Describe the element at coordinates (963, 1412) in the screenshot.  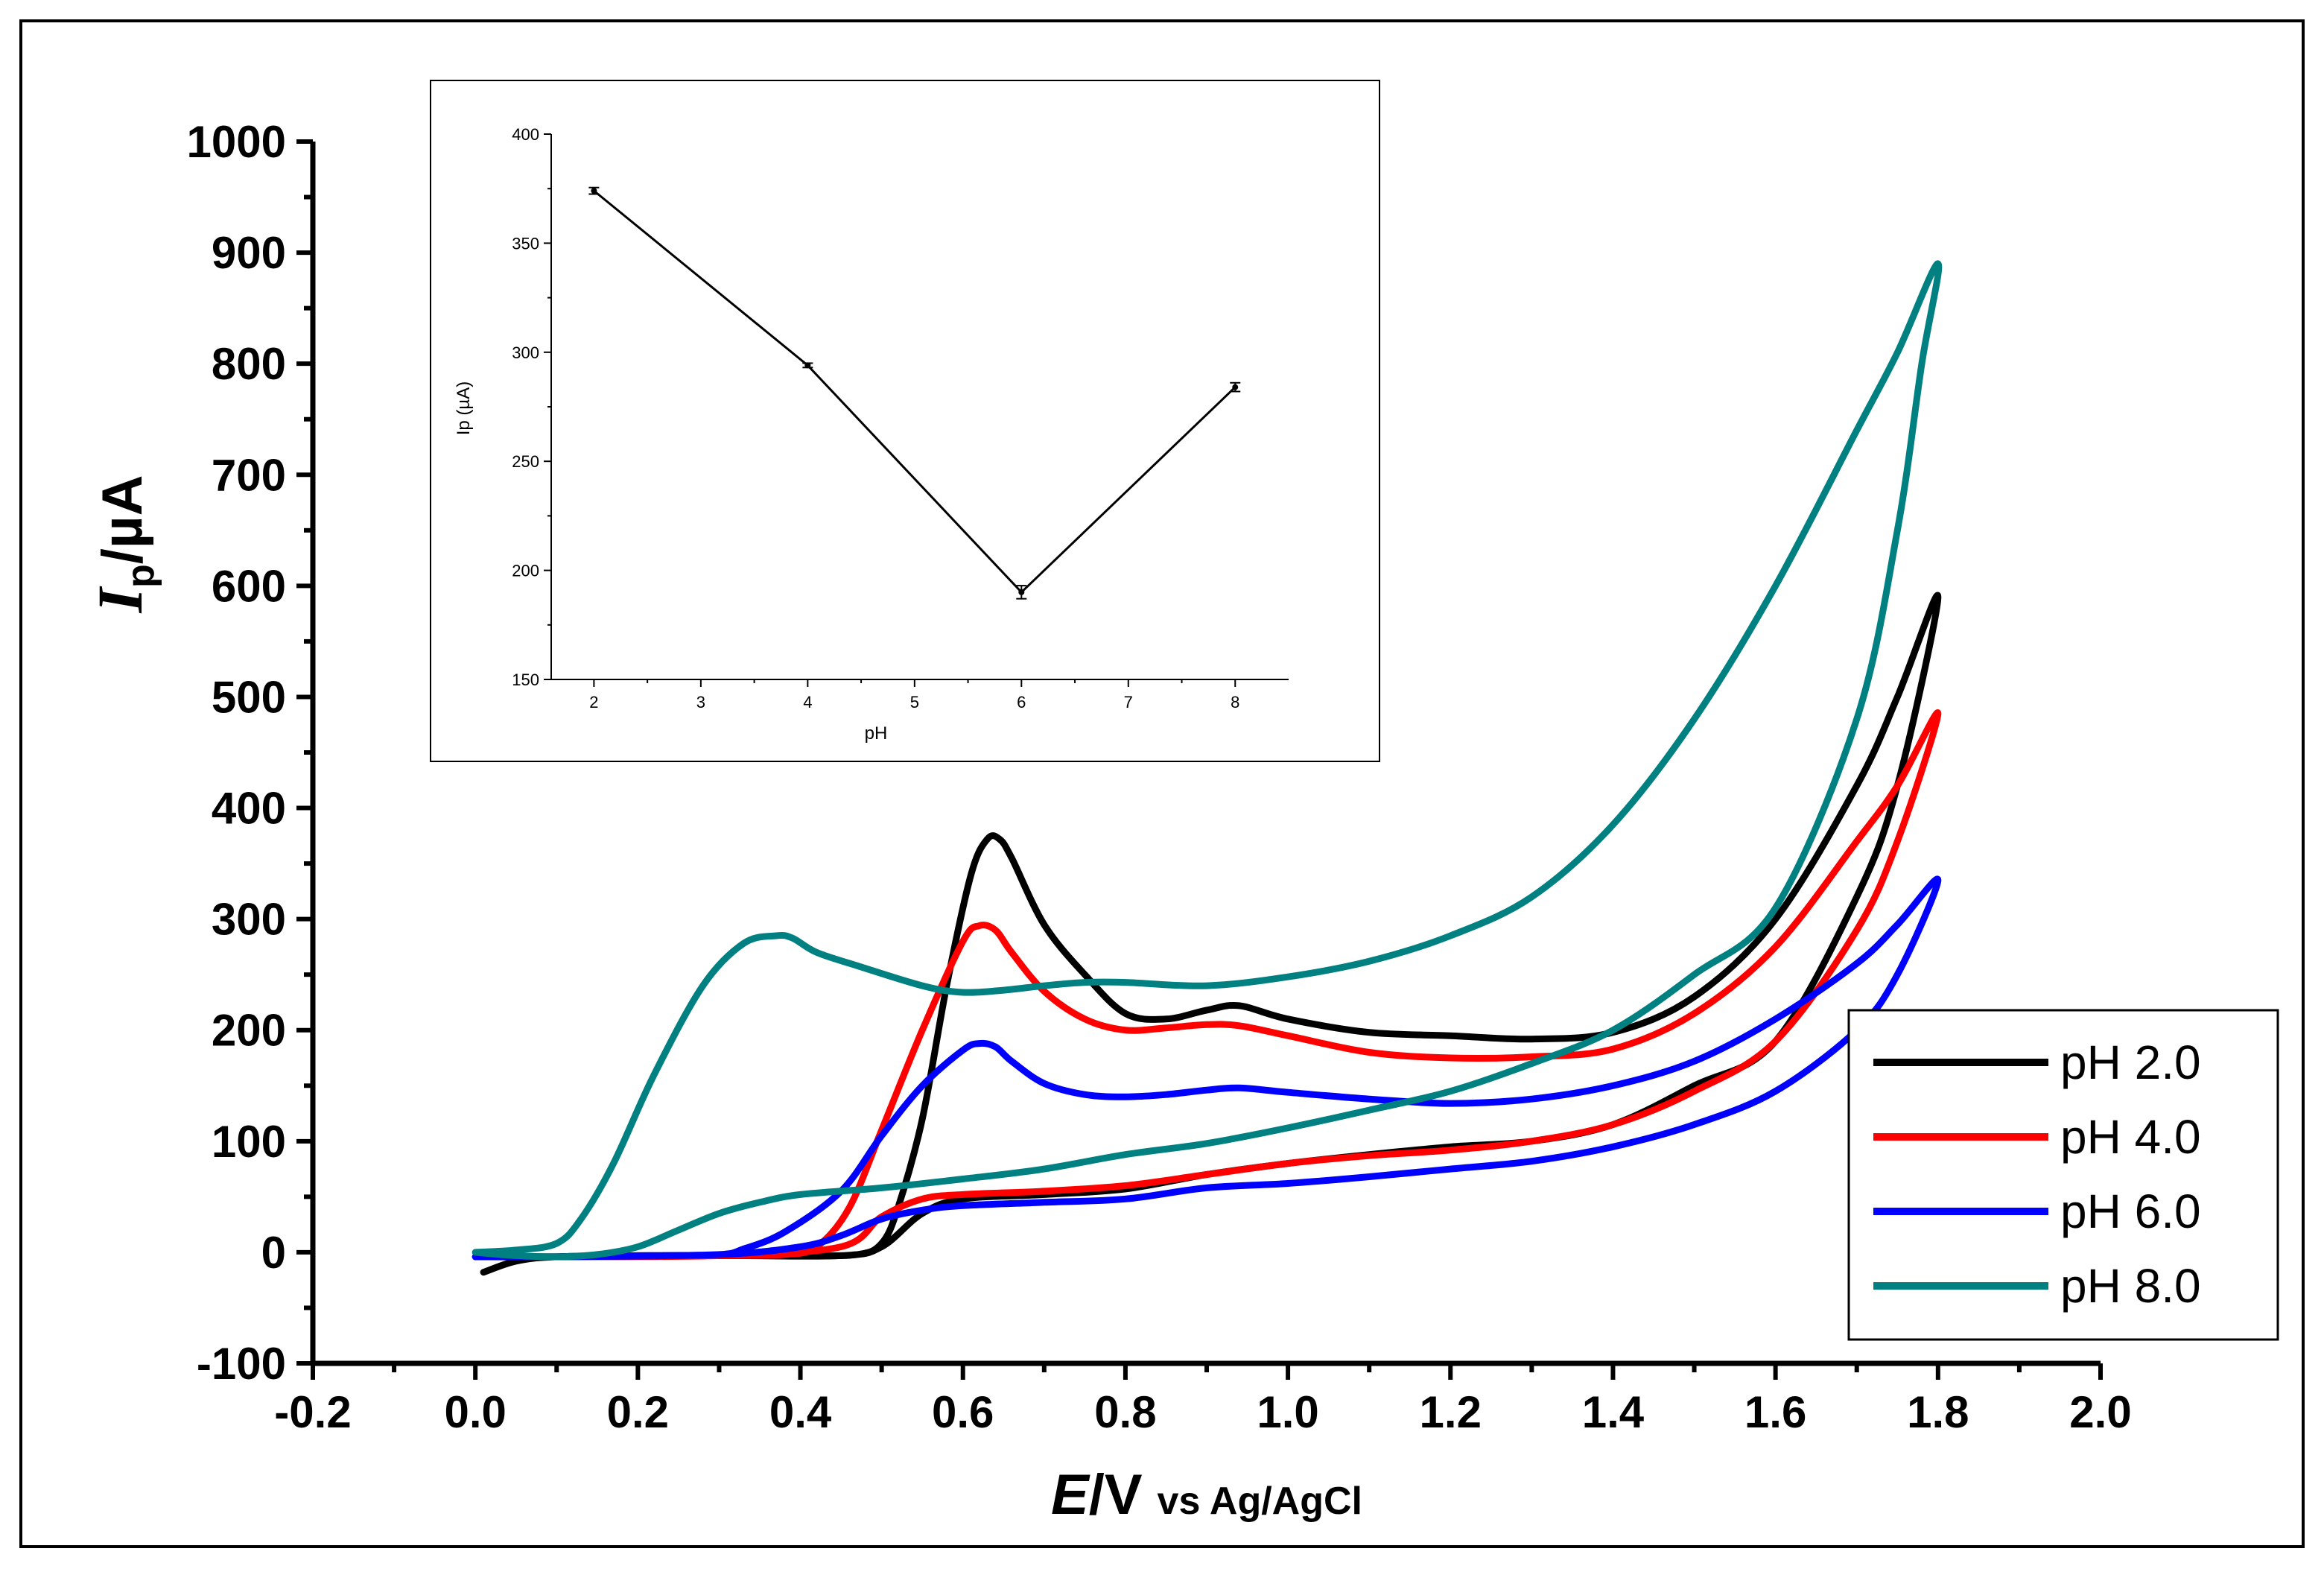
I see `main-x-tick-label: 0.6` at that location.